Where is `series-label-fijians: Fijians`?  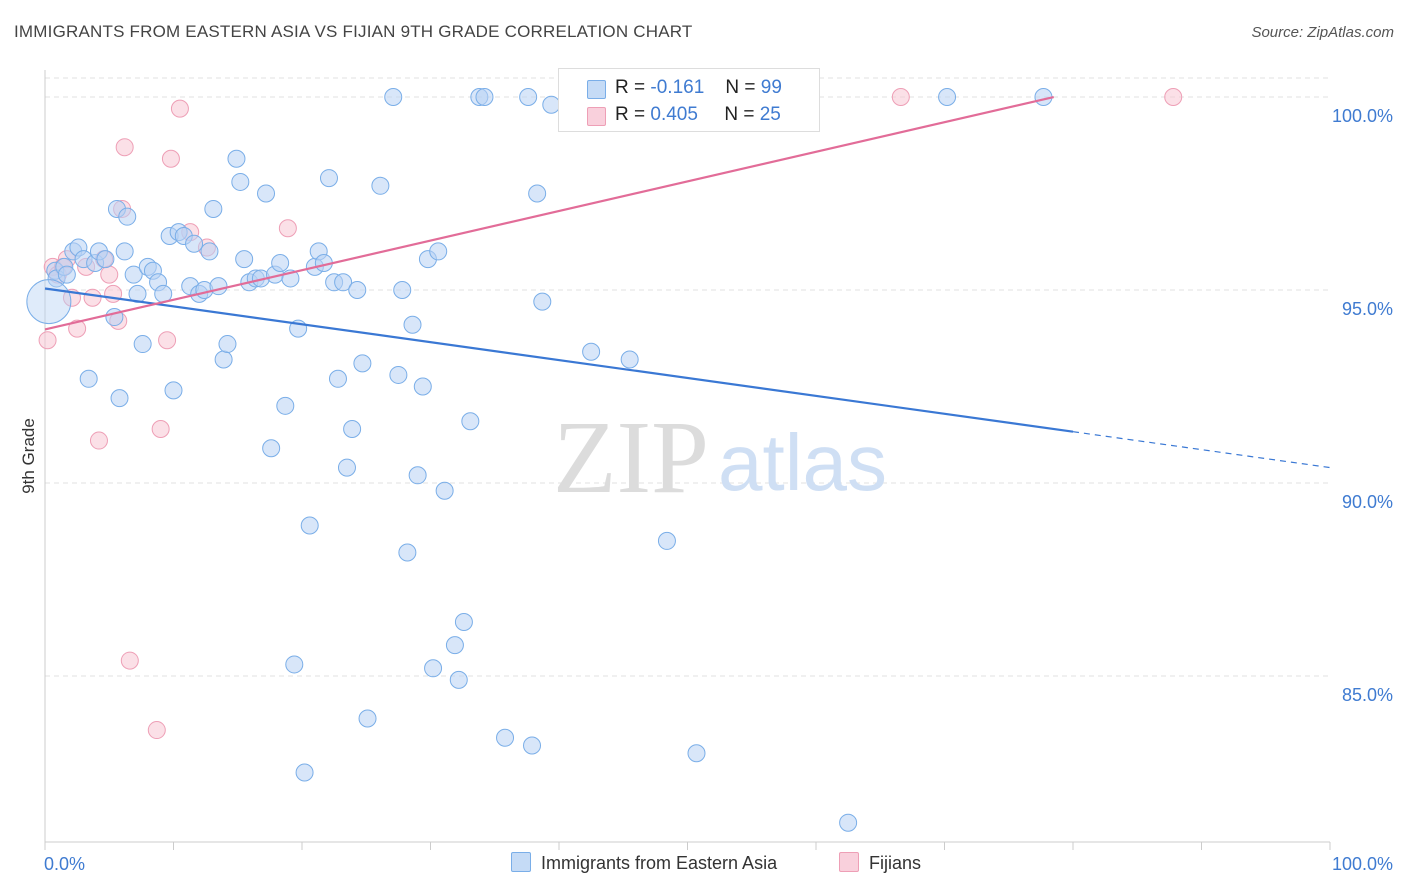
series-label-fijians: Fijians is located at coordinates (895, 863).